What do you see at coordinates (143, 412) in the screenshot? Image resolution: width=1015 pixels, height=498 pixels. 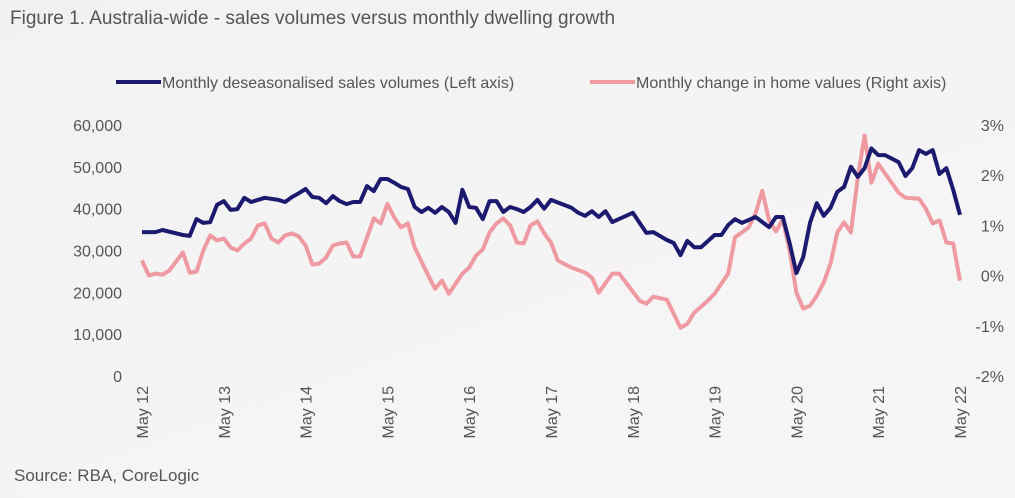 I see `x-axis-tick-label: May 12` at bounding box center [143, 412].